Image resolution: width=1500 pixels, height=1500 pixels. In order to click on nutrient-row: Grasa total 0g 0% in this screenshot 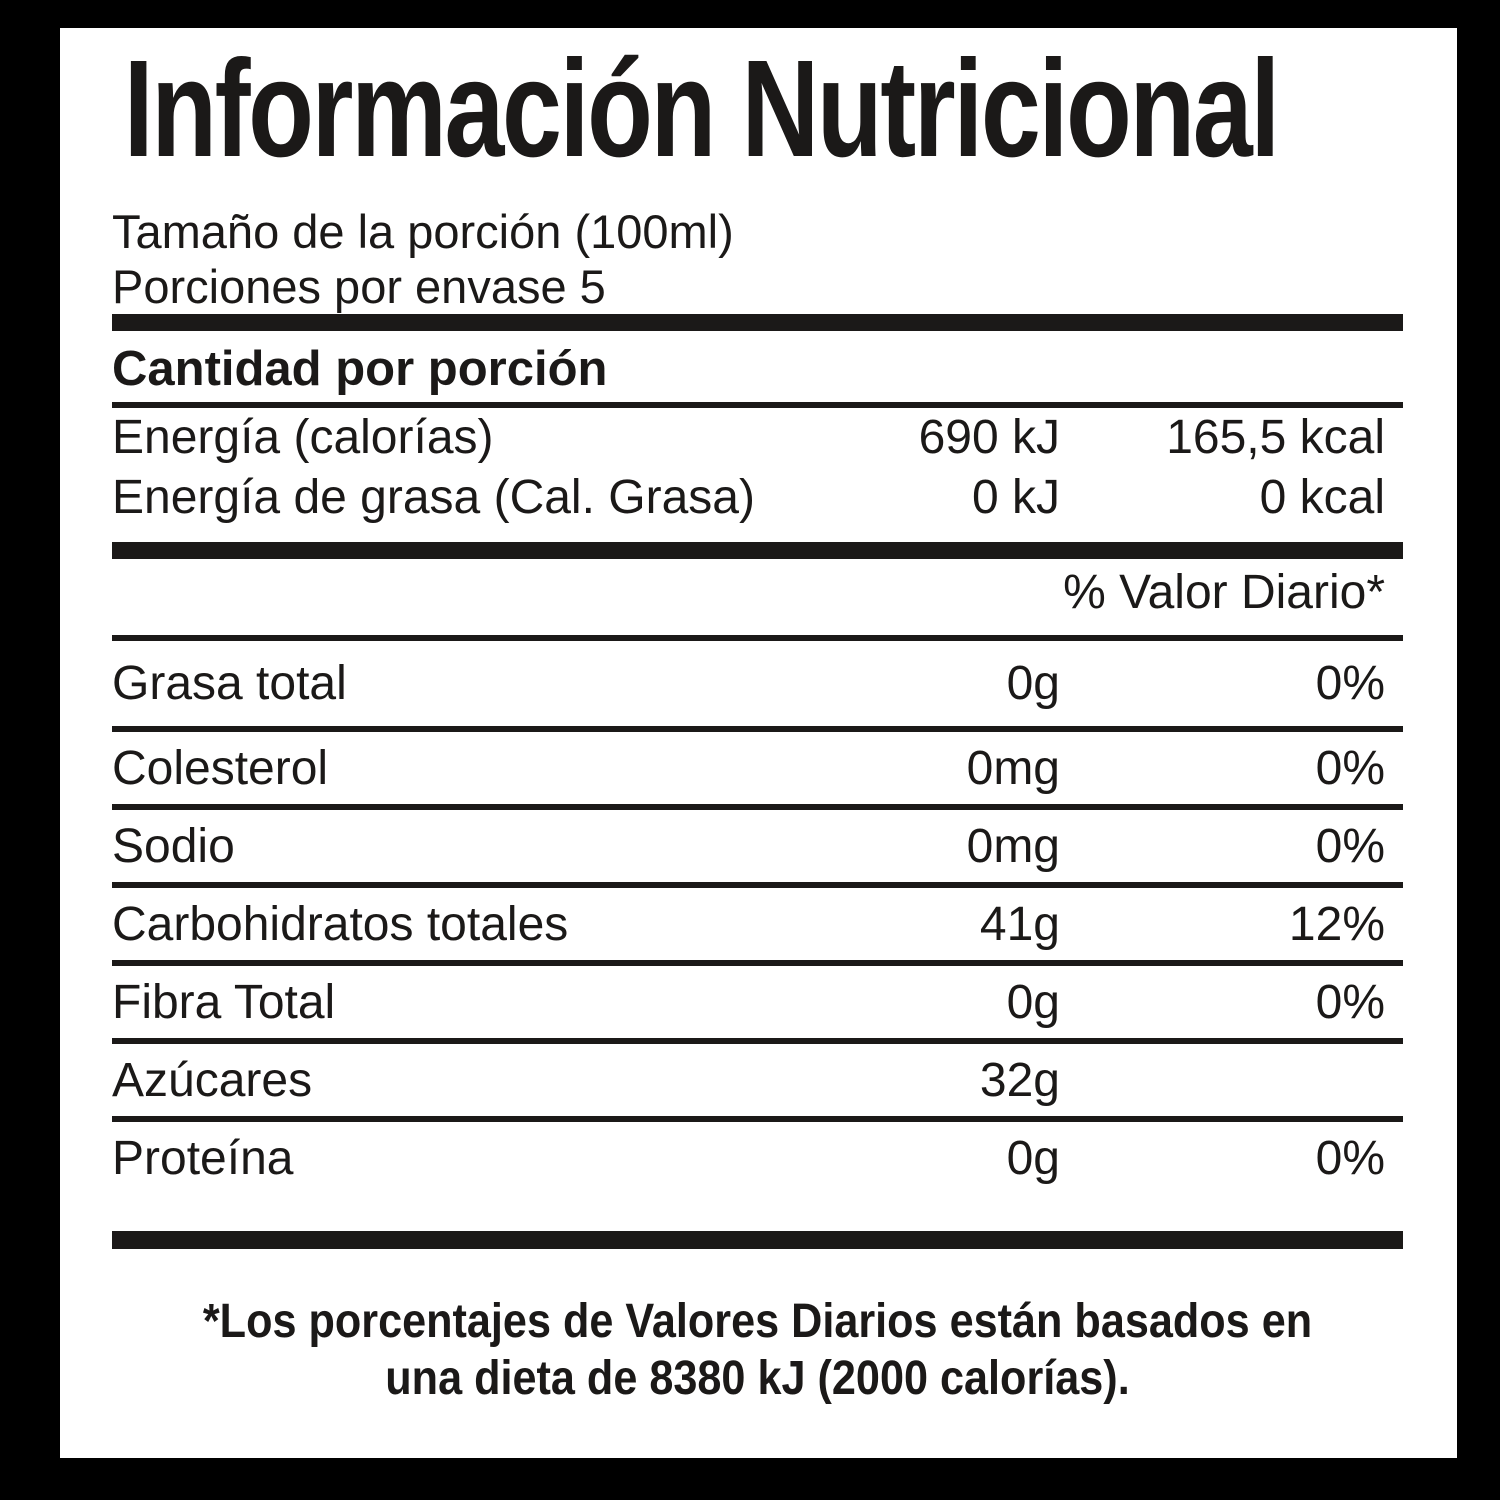, I will do `click(757, 683)`.